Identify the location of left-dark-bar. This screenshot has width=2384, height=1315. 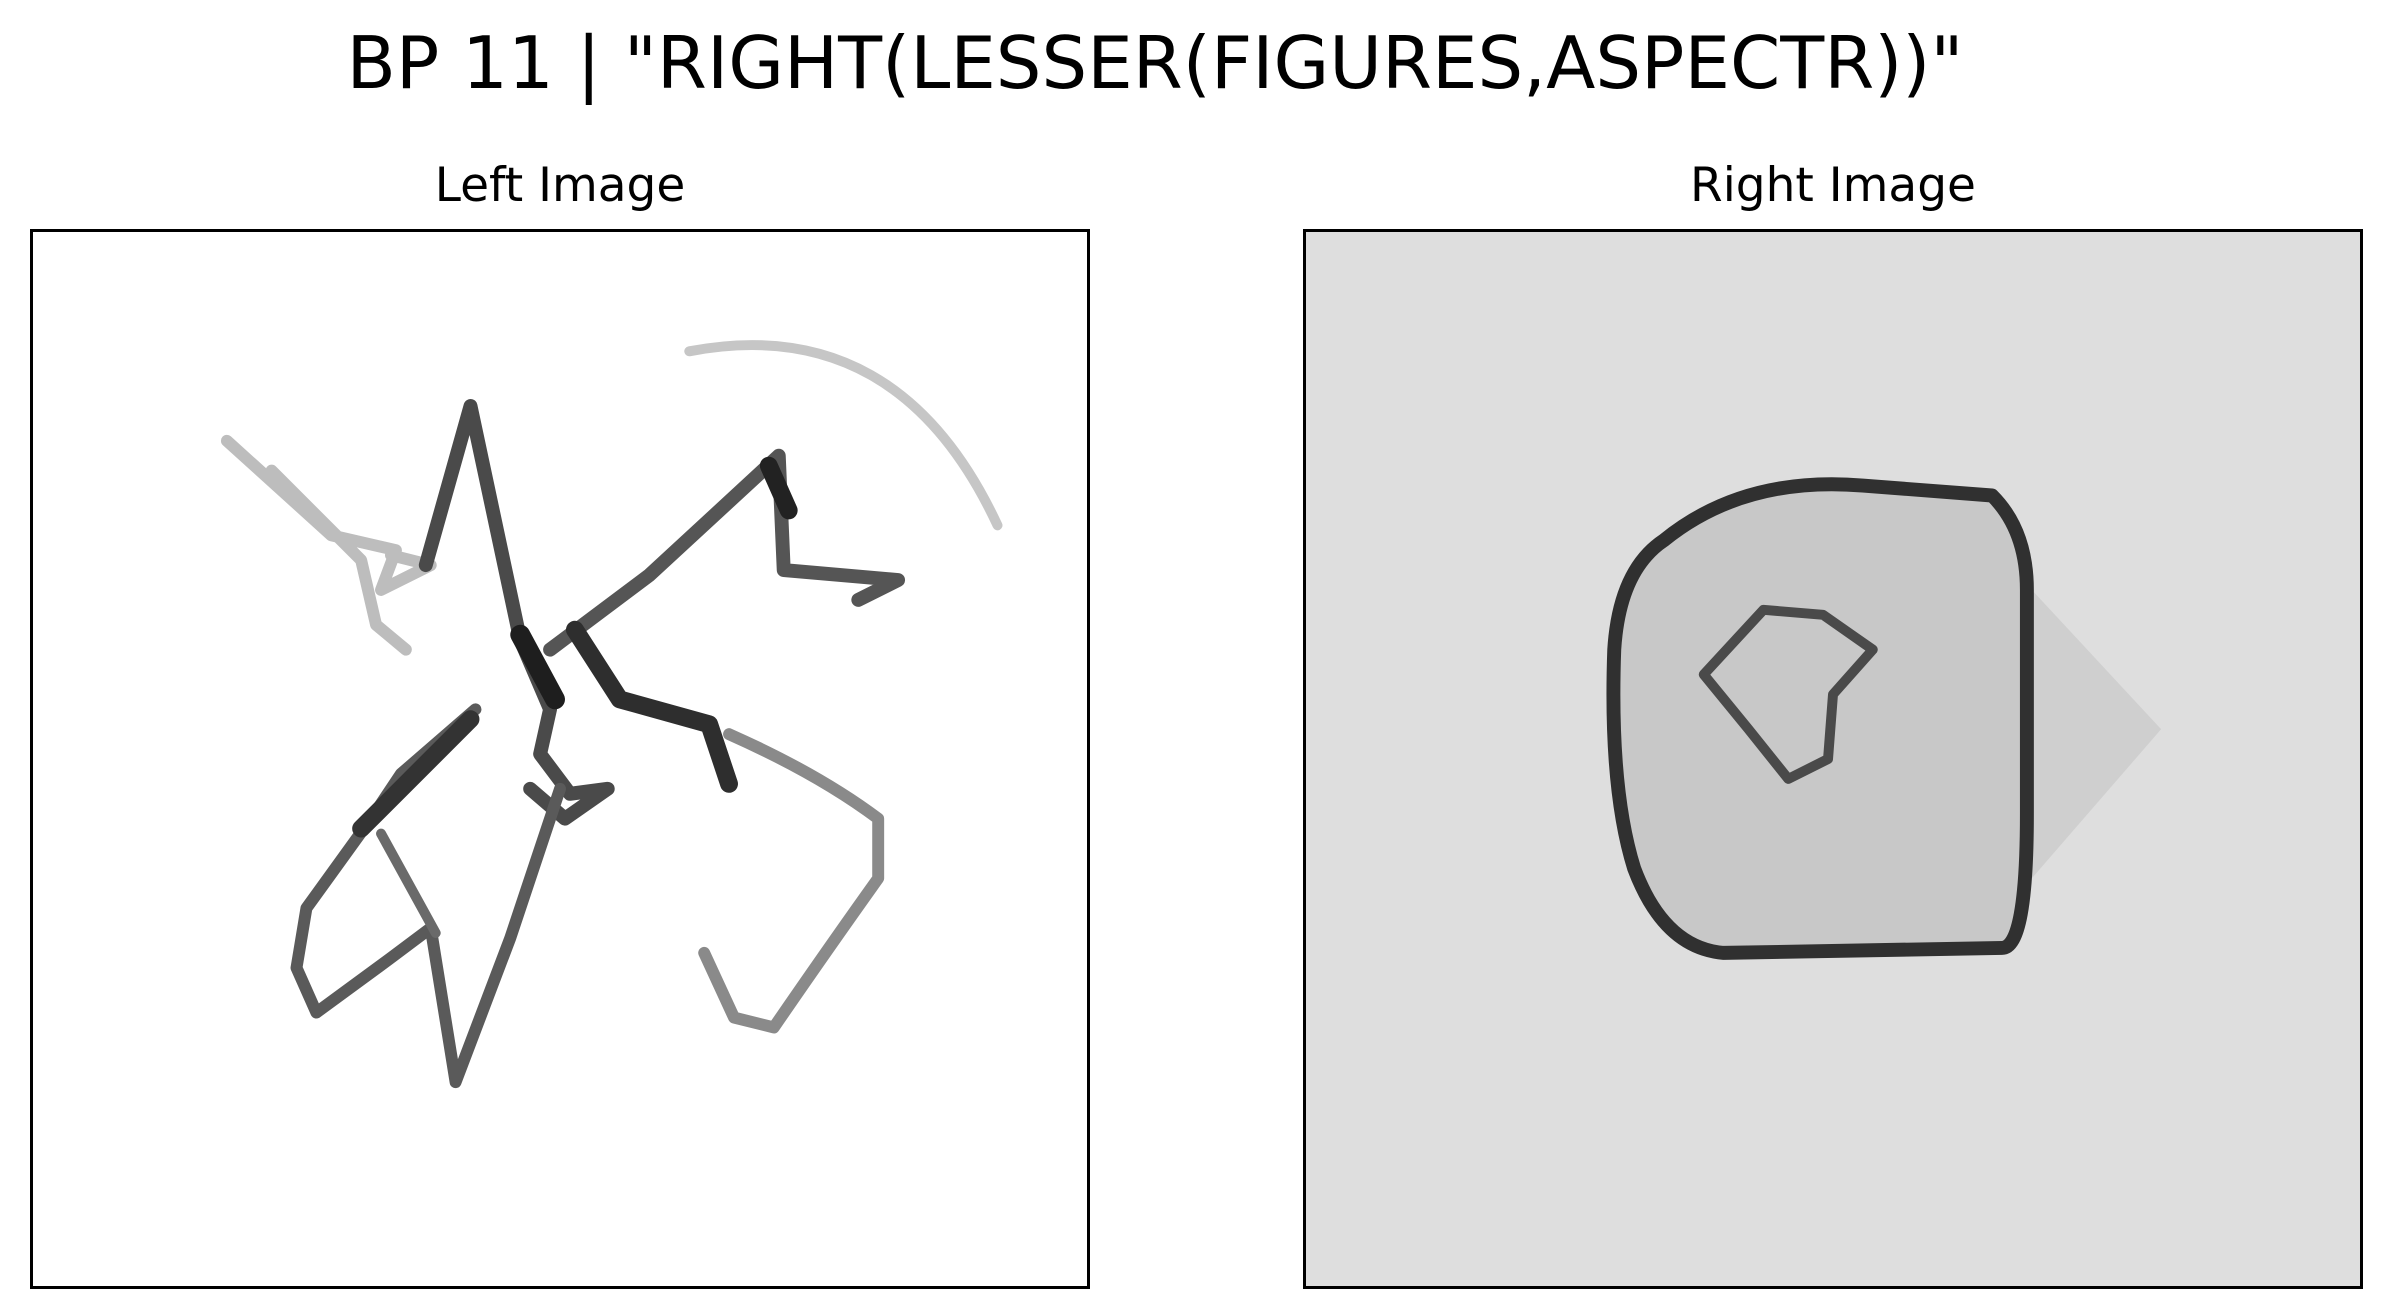
(416, 774).